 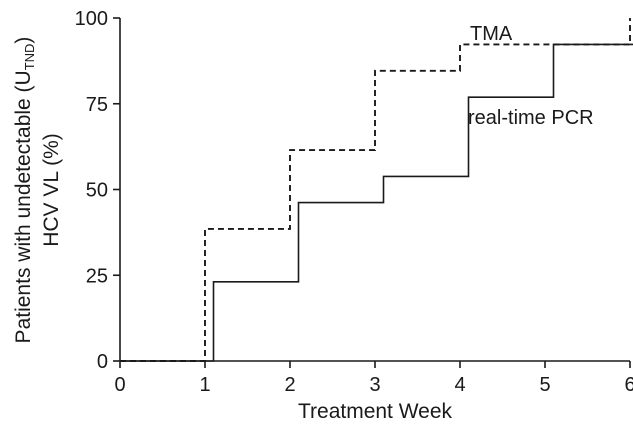 I want to click on x-axis-title: Treatment Week, so click(x=375, y=411).